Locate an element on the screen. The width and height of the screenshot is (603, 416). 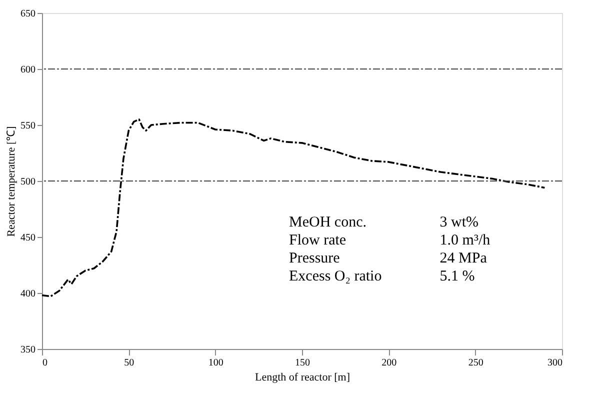
y-tick-label: 650 is located at coordinates (28, 14).